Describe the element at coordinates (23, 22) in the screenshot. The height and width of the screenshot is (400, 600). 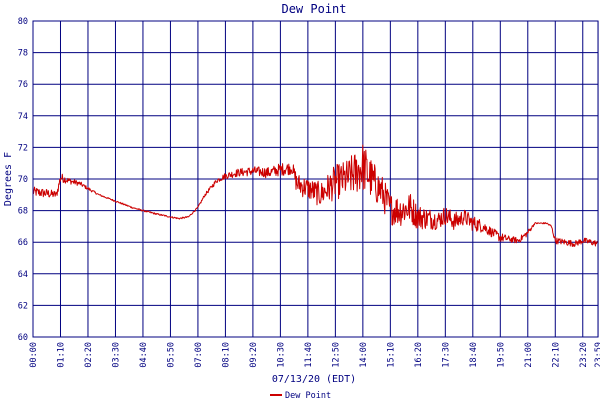
I see `y-tick-label: 80` at that location.